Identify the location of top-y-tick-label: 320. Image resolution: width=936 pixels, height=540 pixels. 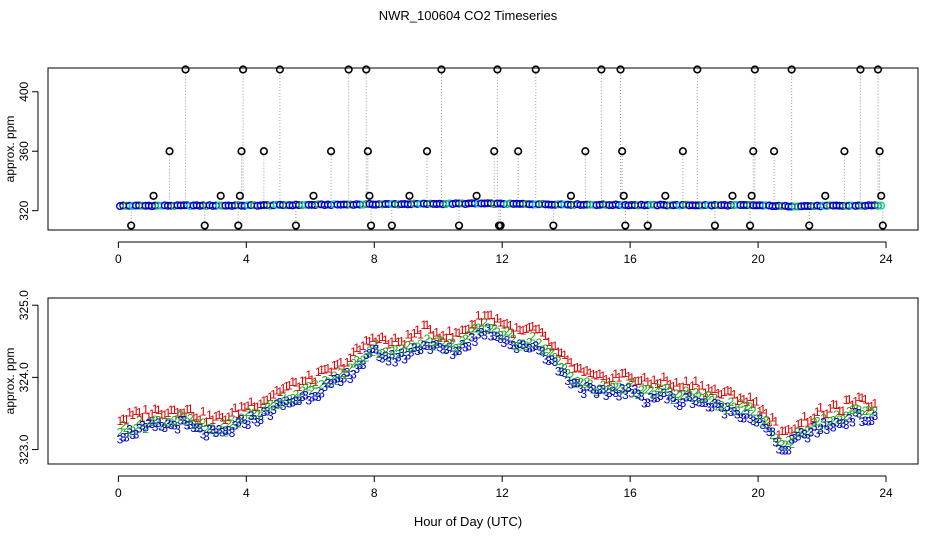
(24, 210).